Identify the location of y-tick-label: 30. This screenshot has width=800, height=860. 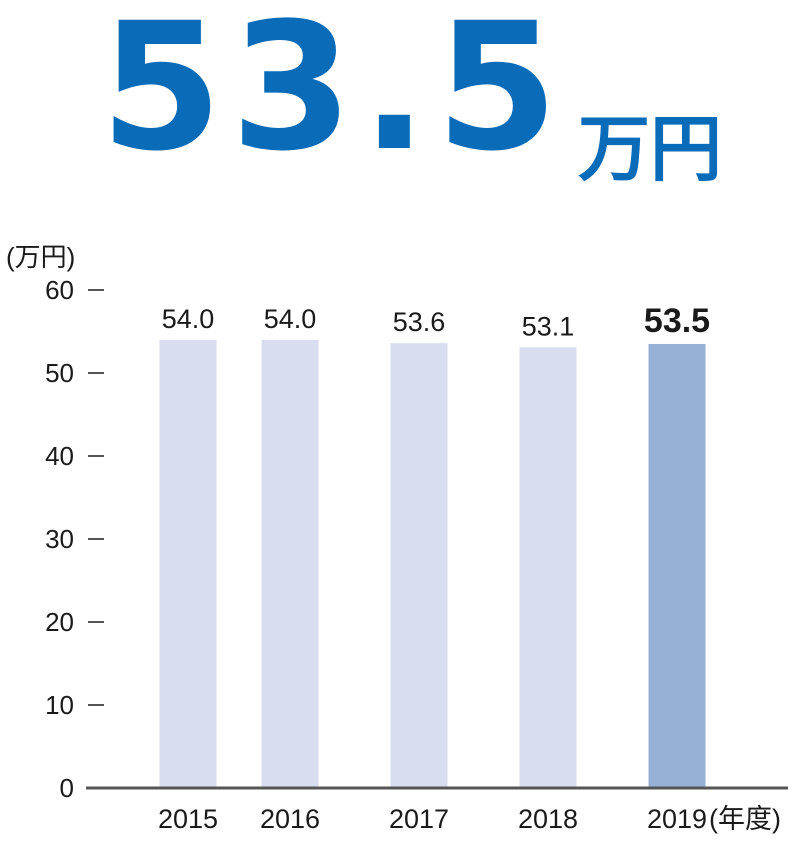
(59, 539).